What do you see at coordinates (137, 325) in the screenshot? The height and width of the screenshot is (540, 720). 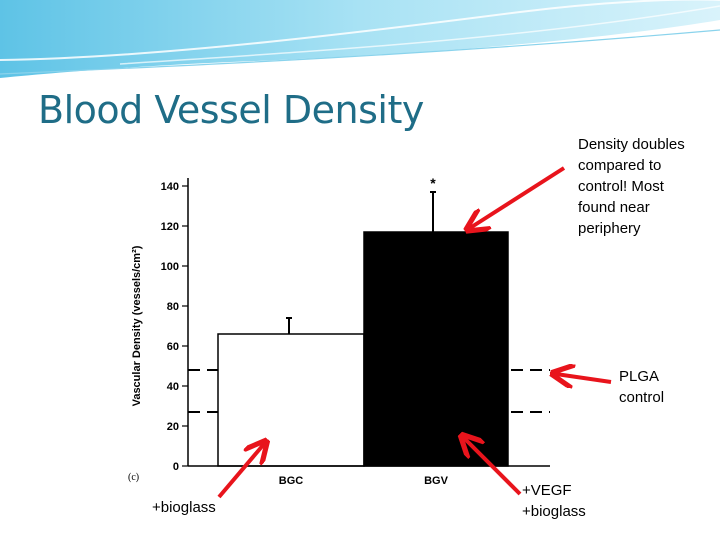 I see `y-axis-title: Vascular Density (vessels/cm²)` at bounding box center [137, 325].